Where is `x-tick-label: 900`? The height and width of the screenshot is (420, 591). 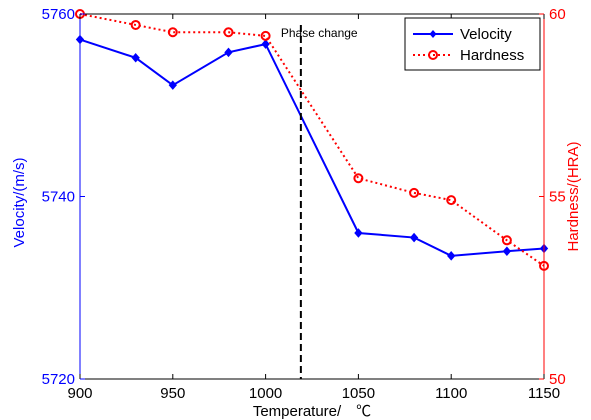 x-tick-label: 900 is located at coordinates (79, 393).